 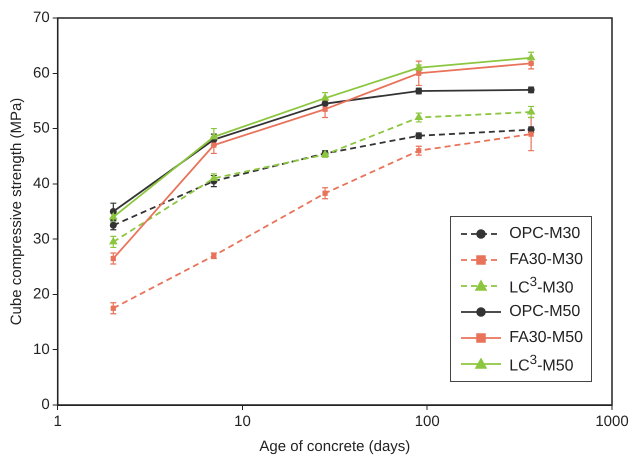 I want to click on x-axis-title: Age of concrete (days), so click(x=334, y=447).